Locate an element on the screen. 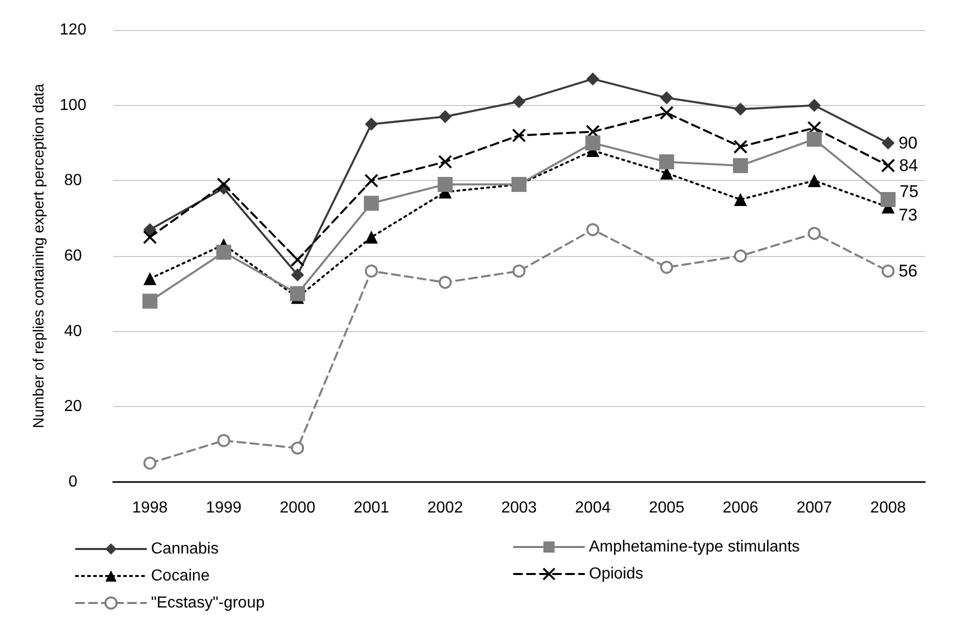 This screenshot has width=973, height=628. legend-label: Opioids is located at coordinates (616, 574).